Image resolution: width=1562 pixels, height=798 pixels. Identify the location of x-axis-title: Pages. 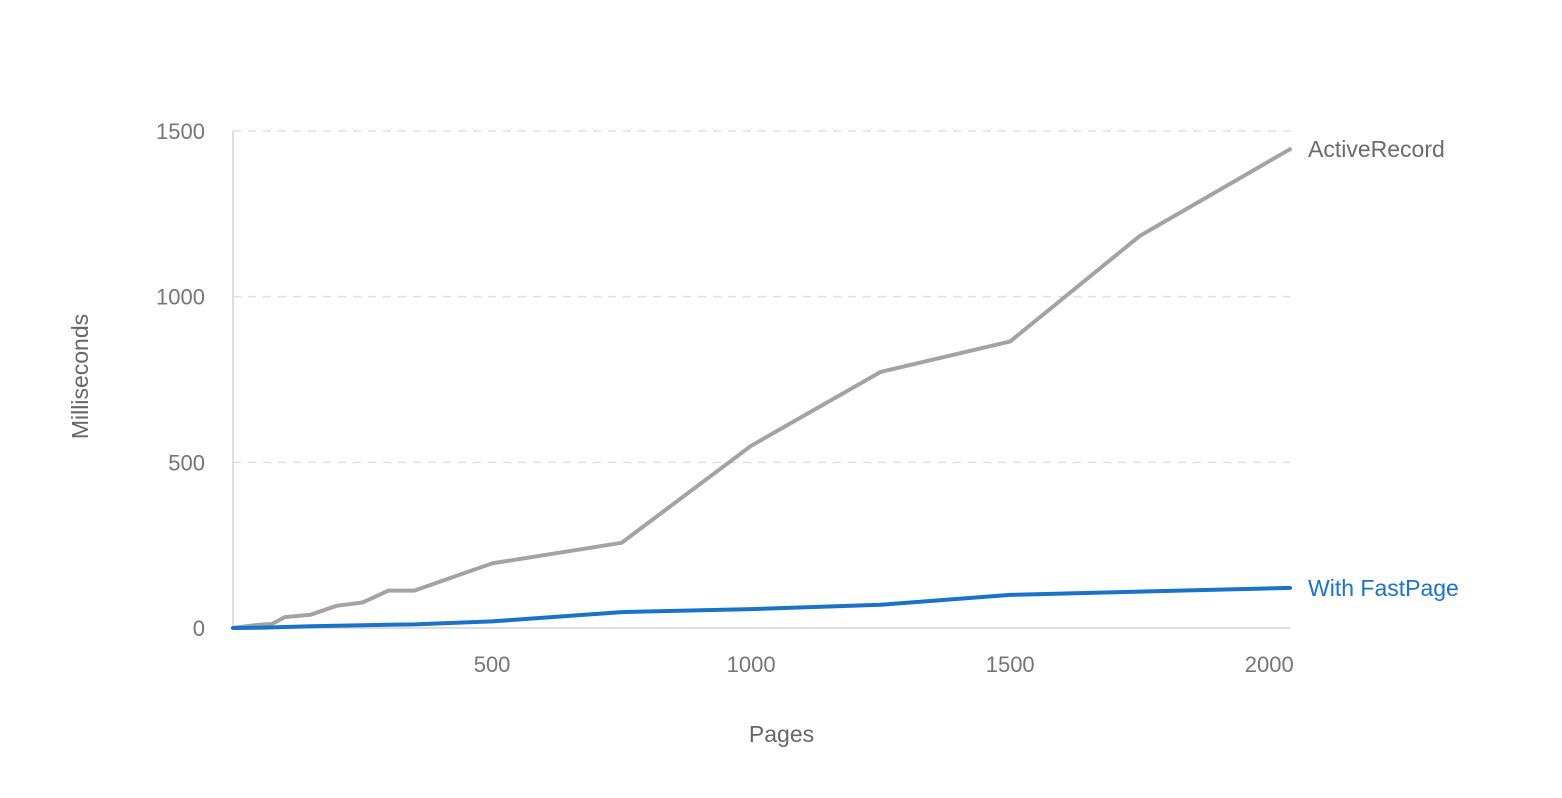
(781, 734).